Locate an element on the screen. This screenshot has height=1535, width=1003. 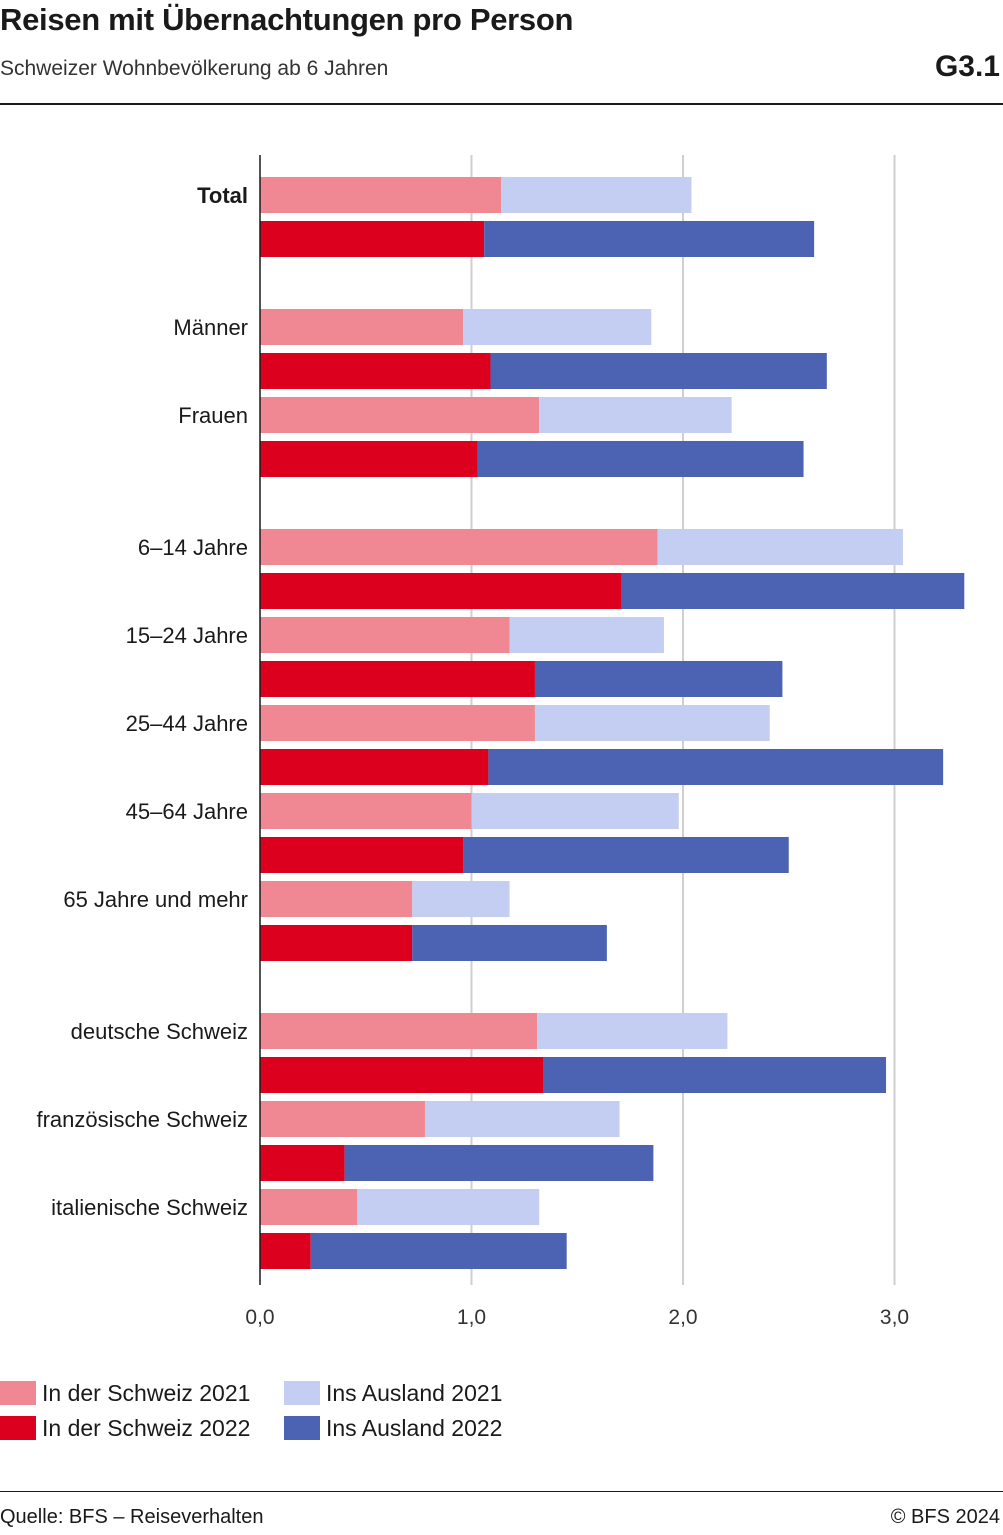
x-tick-label-0: 0,0 is located at coordinates (259, 1317).